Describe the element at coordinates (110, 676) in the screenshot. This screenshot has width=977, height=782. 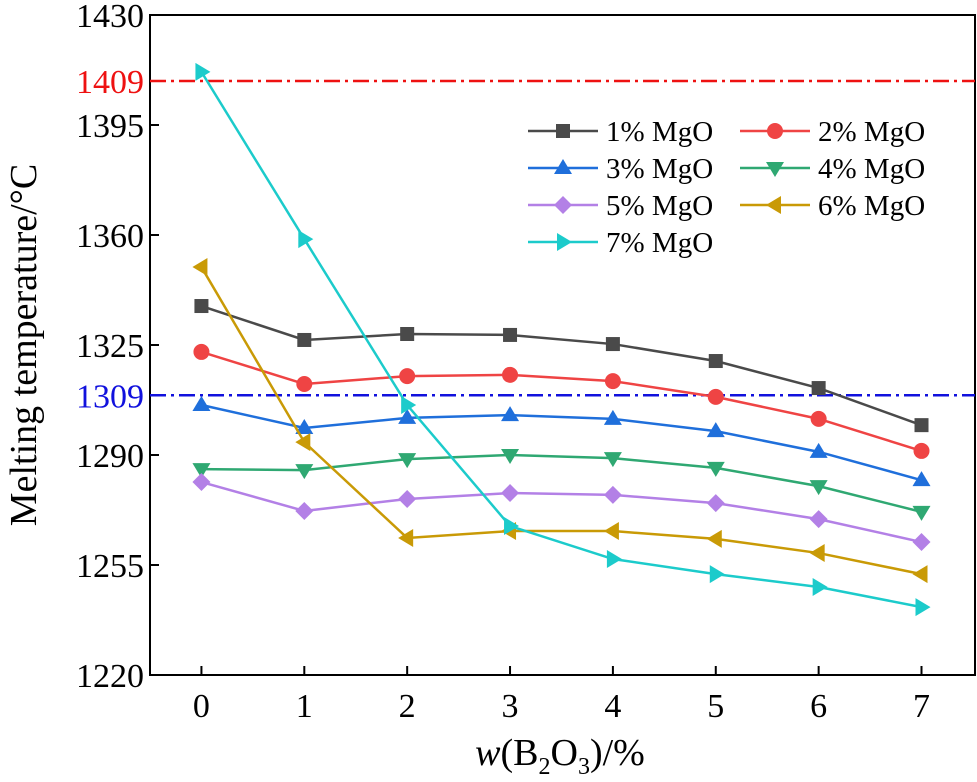
I see `y-tick-label: 1220` at that location.